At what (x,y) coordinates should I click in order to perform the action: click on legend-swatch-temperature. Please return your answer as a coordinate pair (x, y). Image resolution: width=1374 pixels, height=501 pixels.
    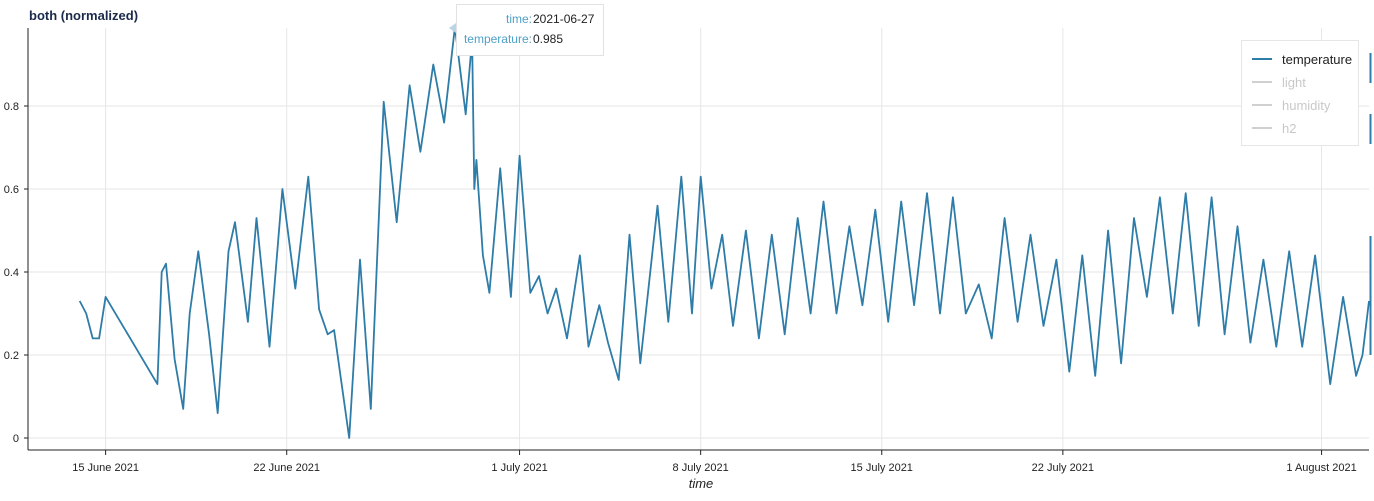
    Looking at the image, I should click on (1262, 59).